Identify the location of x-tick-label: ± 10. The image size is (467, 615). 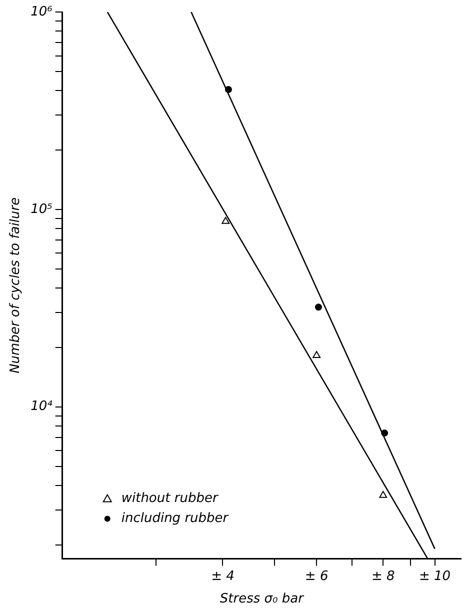
(434, 576).